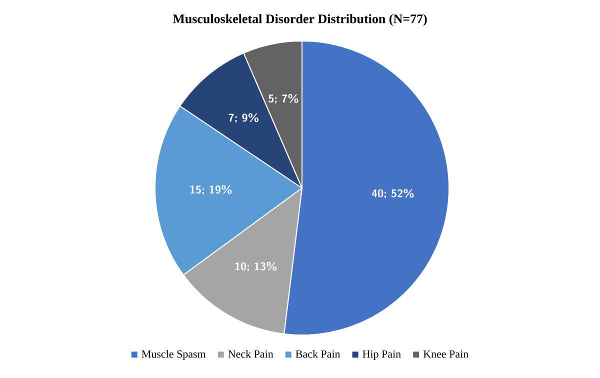 Image resolution: width=600 pixels, height=378 pixels. What do you see at coordinates (174, 355) in the screenshot?
I see `legend-label: Muscle Spasm` at bounding box center [174, 355].